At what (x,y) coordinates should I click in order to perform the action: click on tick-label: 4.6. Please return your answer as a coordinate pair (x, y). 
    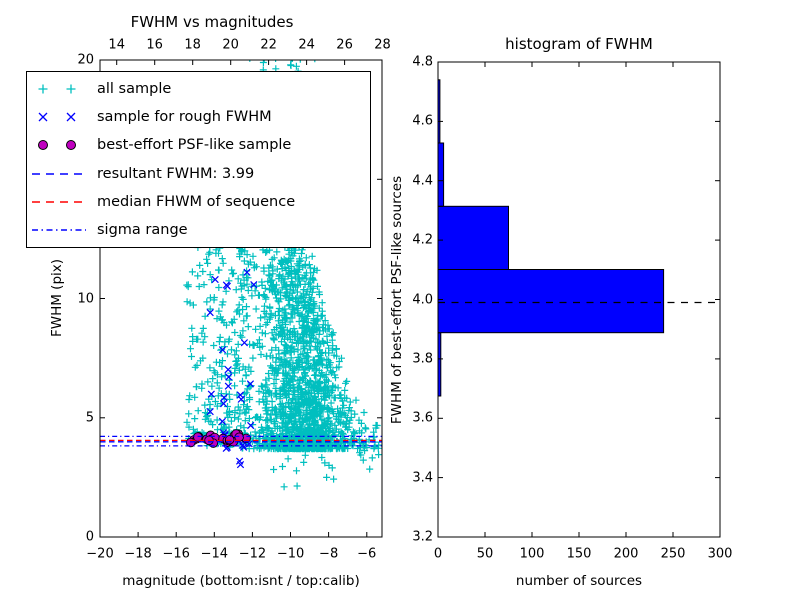
    Looking at the image, I should click on (422, 121).